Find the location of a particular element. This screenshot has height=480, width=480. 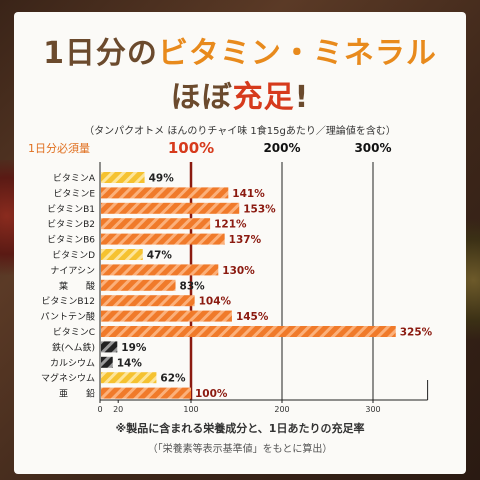

title-part2: ビタミン・ミネラル is located at coordinates (297, 53).